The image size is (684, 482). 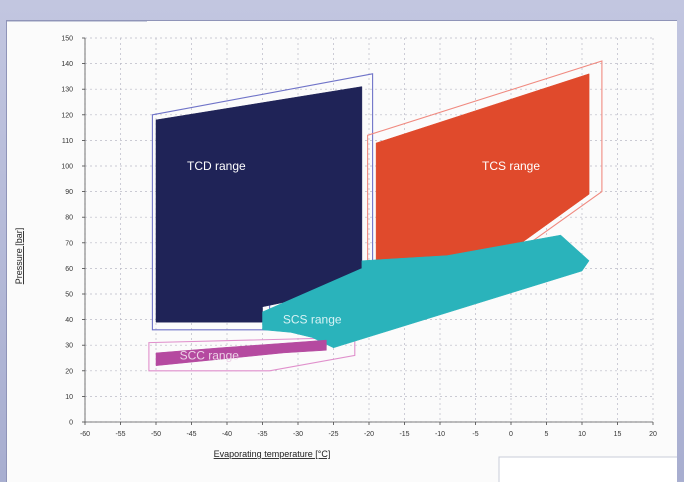 I want to click on y-tick-label: 40, so click(x=69, y=320).